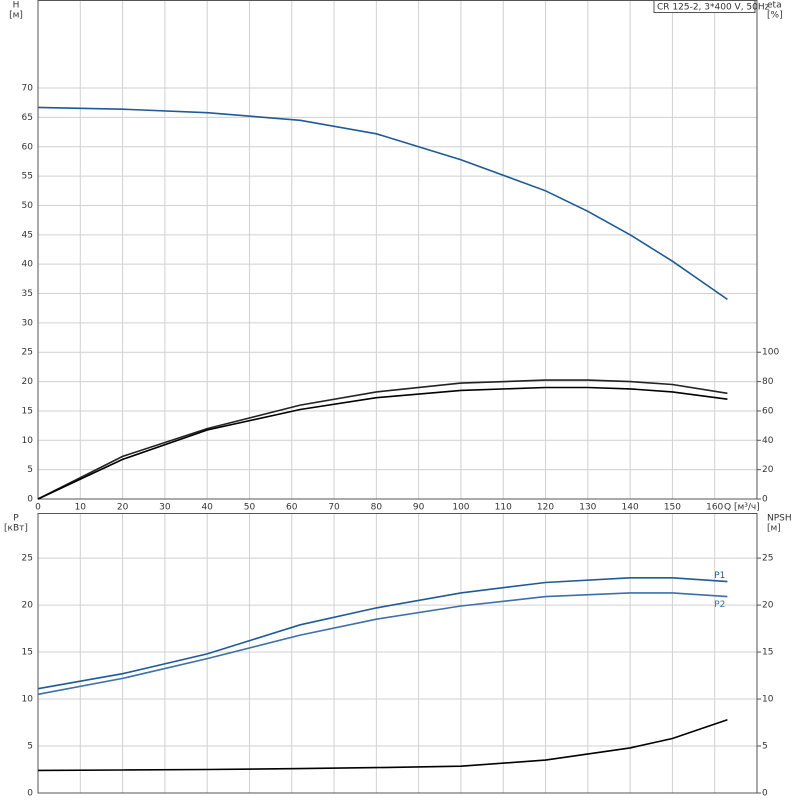 Image resolution: width=800 pixels, height=800 pixels. What do you see at coordinates (767, 559) in the screenshot?
I see `y2-tick-label: 25` at bounding box center [767, 559].